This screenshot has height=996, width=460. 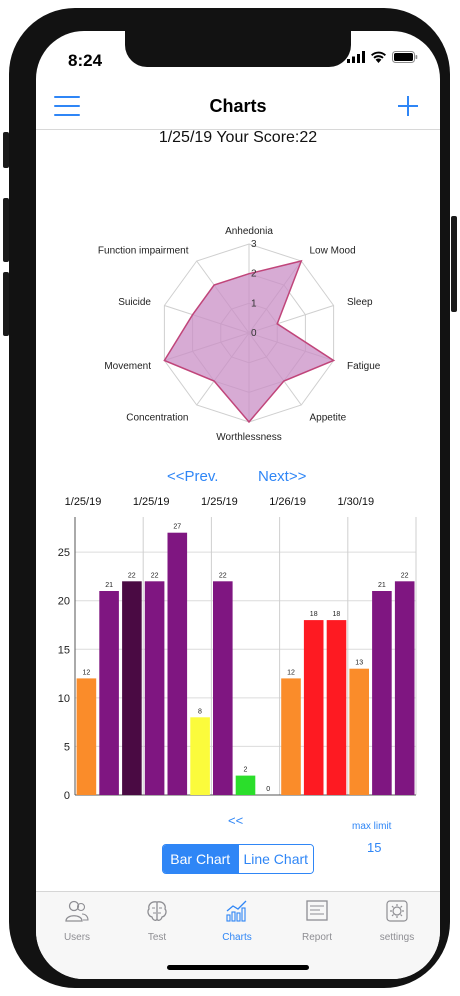 I want to click on bar-y-tick-label: 15, so click(x=64, y=650).